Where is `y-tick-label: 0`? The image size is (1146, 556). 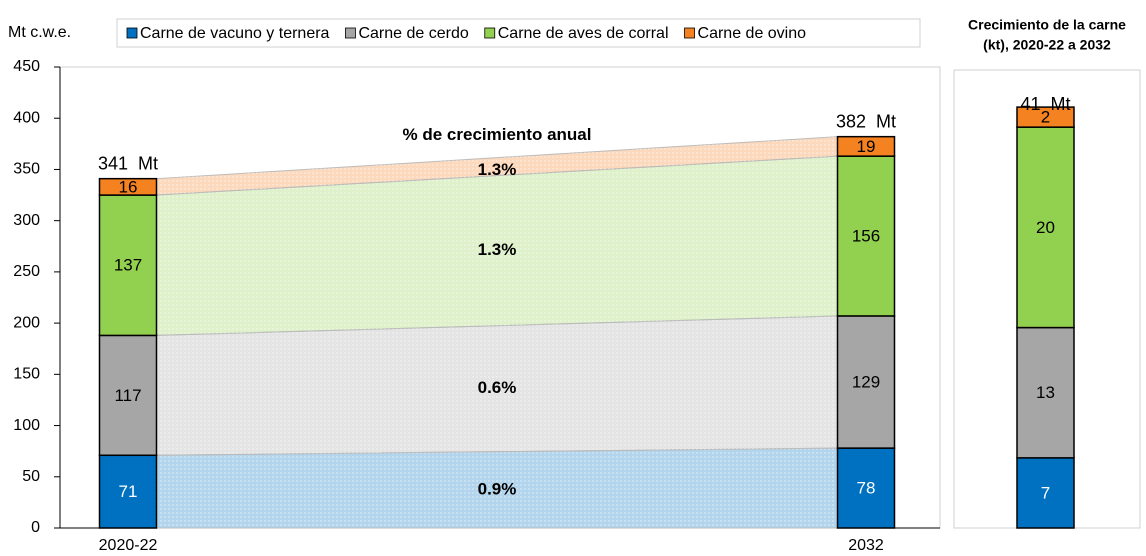 y-tick-label: 0 is located at coordinates (35, 527).